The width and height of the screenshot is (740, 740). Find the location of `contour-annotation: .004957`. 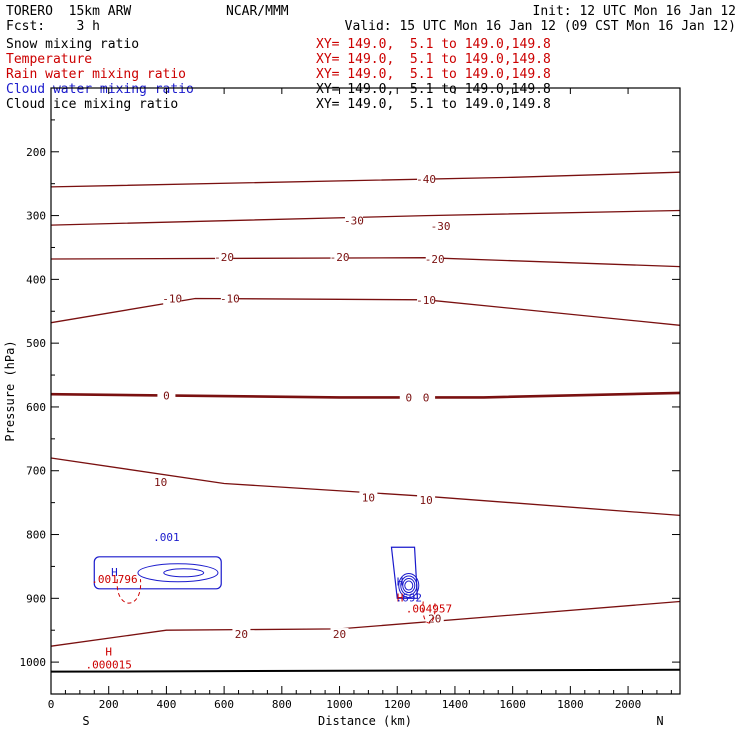

contour-annotation: .004957 is located at coordinates (429, 608).